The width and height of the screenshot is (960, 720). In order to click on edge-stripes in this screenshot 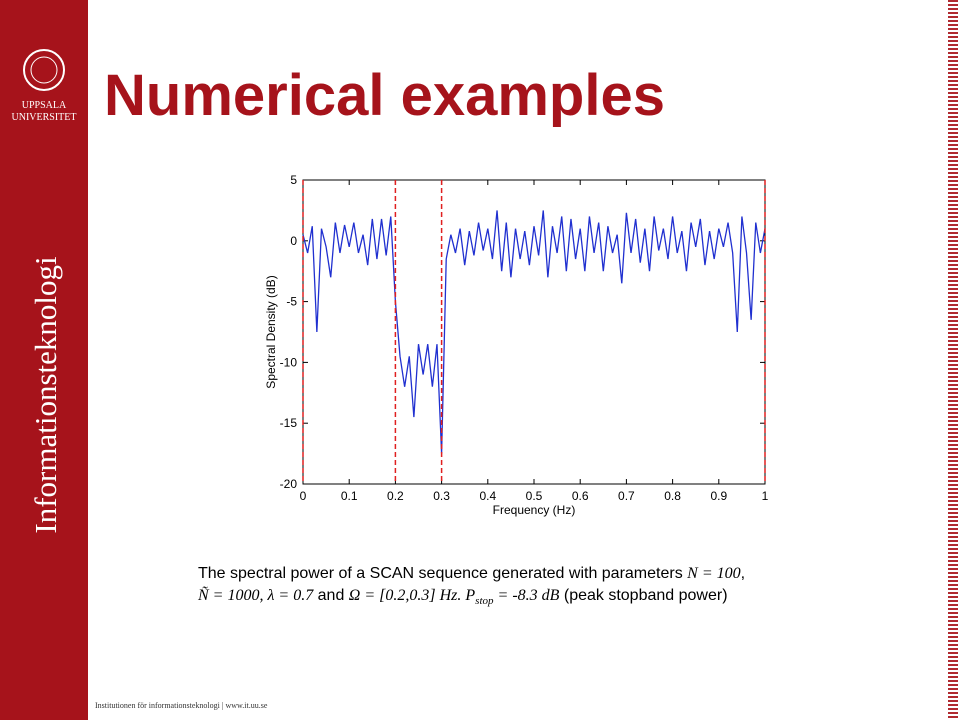, I will do `click(953, 360)`.